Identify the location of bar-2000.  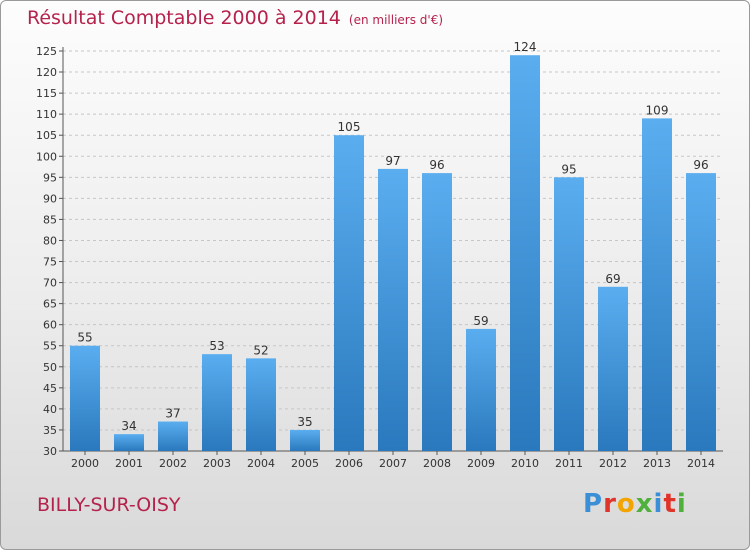
(85, 398).